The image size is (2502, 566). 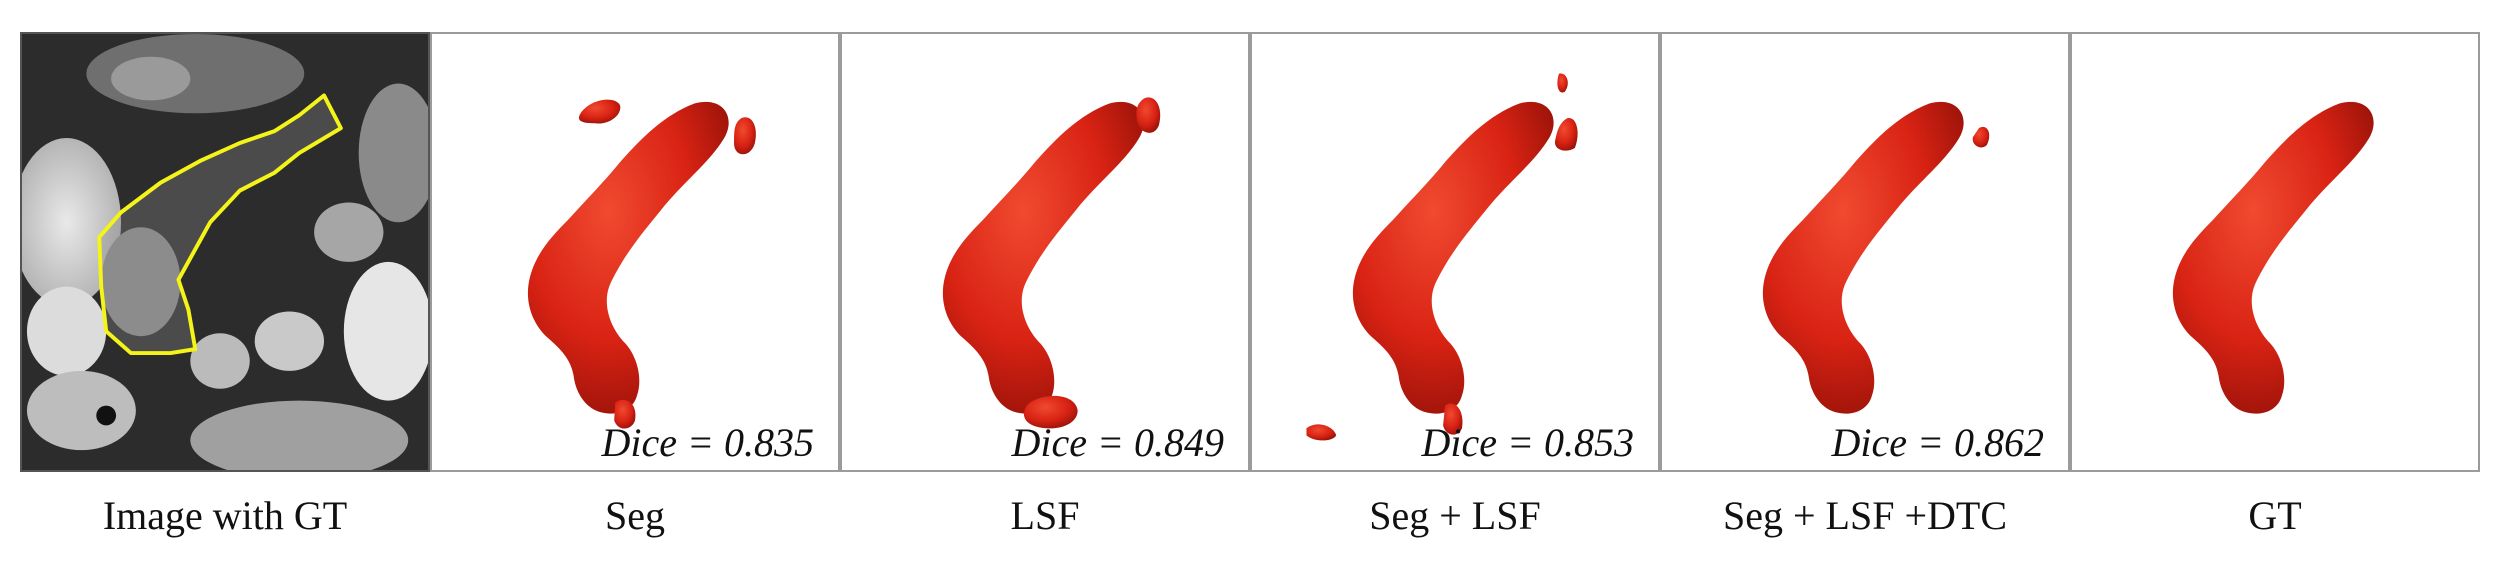 What do you see at coordinates (1528, 442) in the screenshot?
I see `dice-score: Dice = 0.853` at bounding box center [1528, 442].